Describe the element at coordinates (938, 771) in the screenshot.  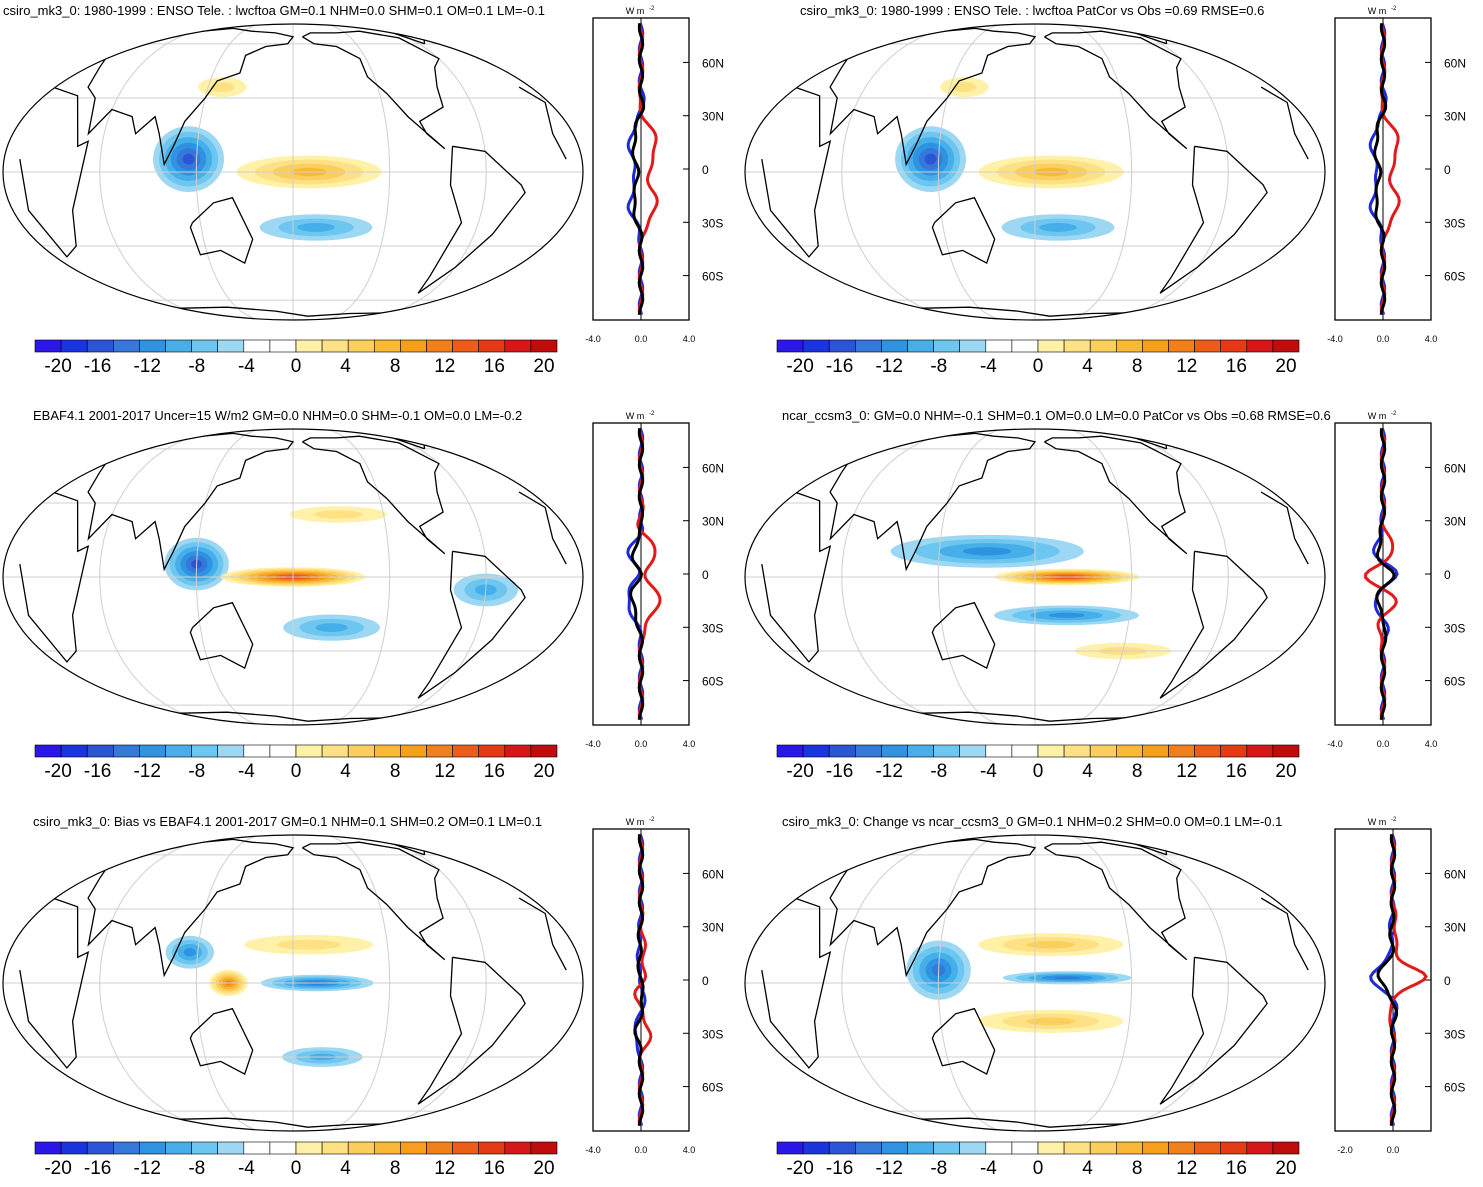
I see `colorbar-label: -8` at that location.